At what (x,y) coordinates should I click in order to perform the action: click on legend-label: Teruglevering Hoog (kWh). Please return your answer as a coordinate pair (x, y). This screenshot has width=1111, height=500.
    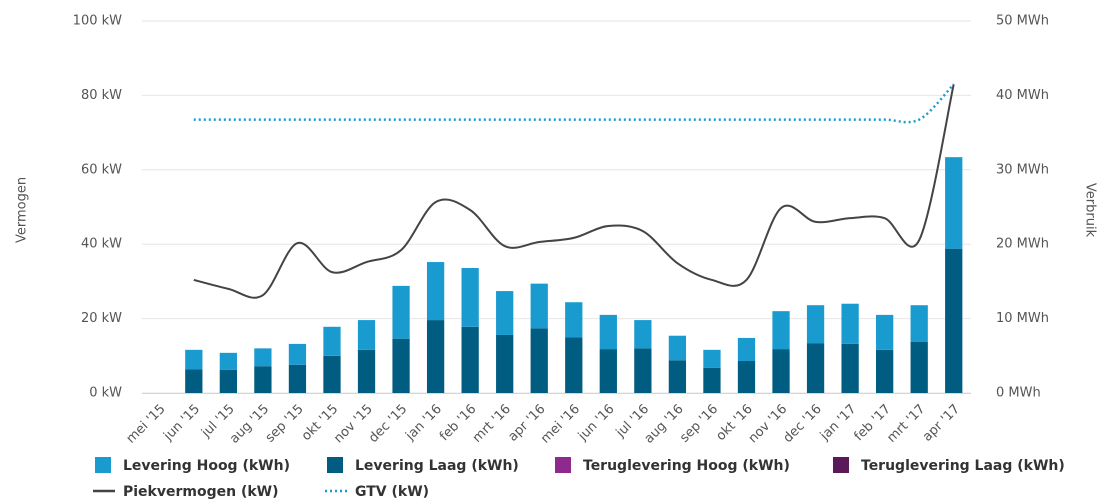
    Looking at the image, I should click on (686, 466).